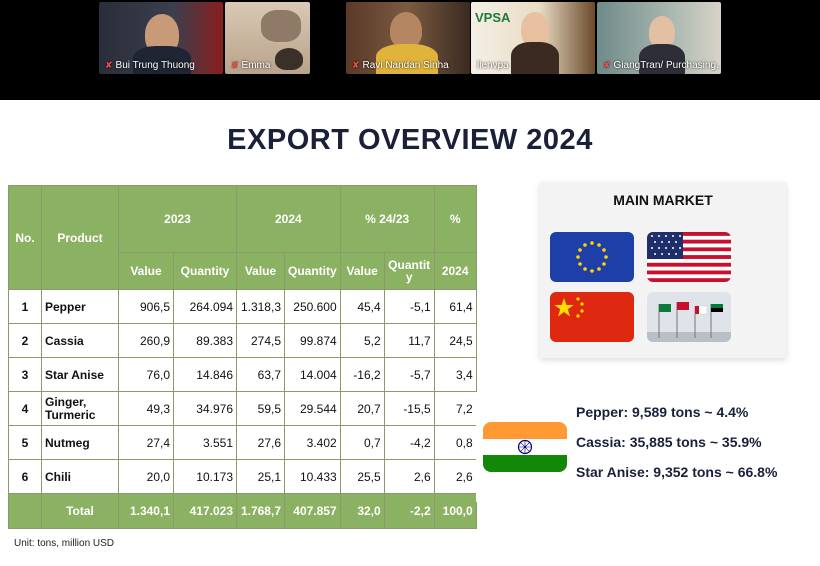 Image resolution: width=820 pixels, height=566 pixels. I want to click on india-stat-cassia: Cassia: 35,885 tons ~ 35.9%, so click(669, 442).